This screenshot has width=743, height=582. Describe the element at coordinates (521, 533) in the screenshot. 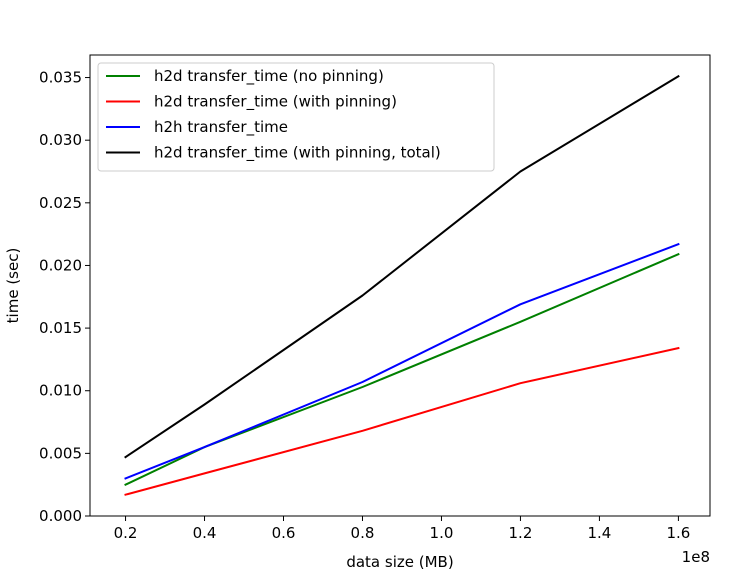

I see `x-tick-label: 1.2` at that location.